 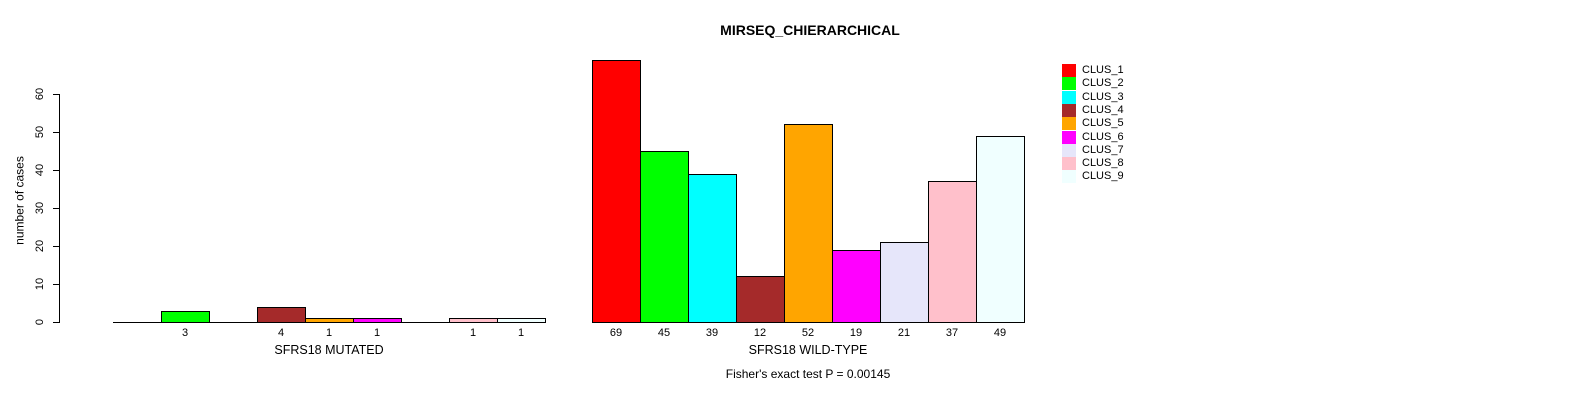 What do you see at coordinates (40, 322) in the screenshot?
I see `y-tick-label: 0` at bounding box center [40, 322].